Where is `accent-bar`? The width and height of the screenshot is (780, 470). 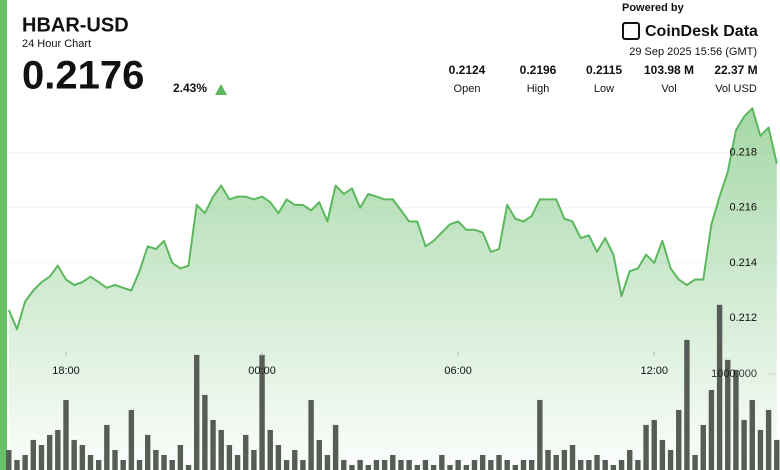
accent-bar is located at coordinates (3, 235).